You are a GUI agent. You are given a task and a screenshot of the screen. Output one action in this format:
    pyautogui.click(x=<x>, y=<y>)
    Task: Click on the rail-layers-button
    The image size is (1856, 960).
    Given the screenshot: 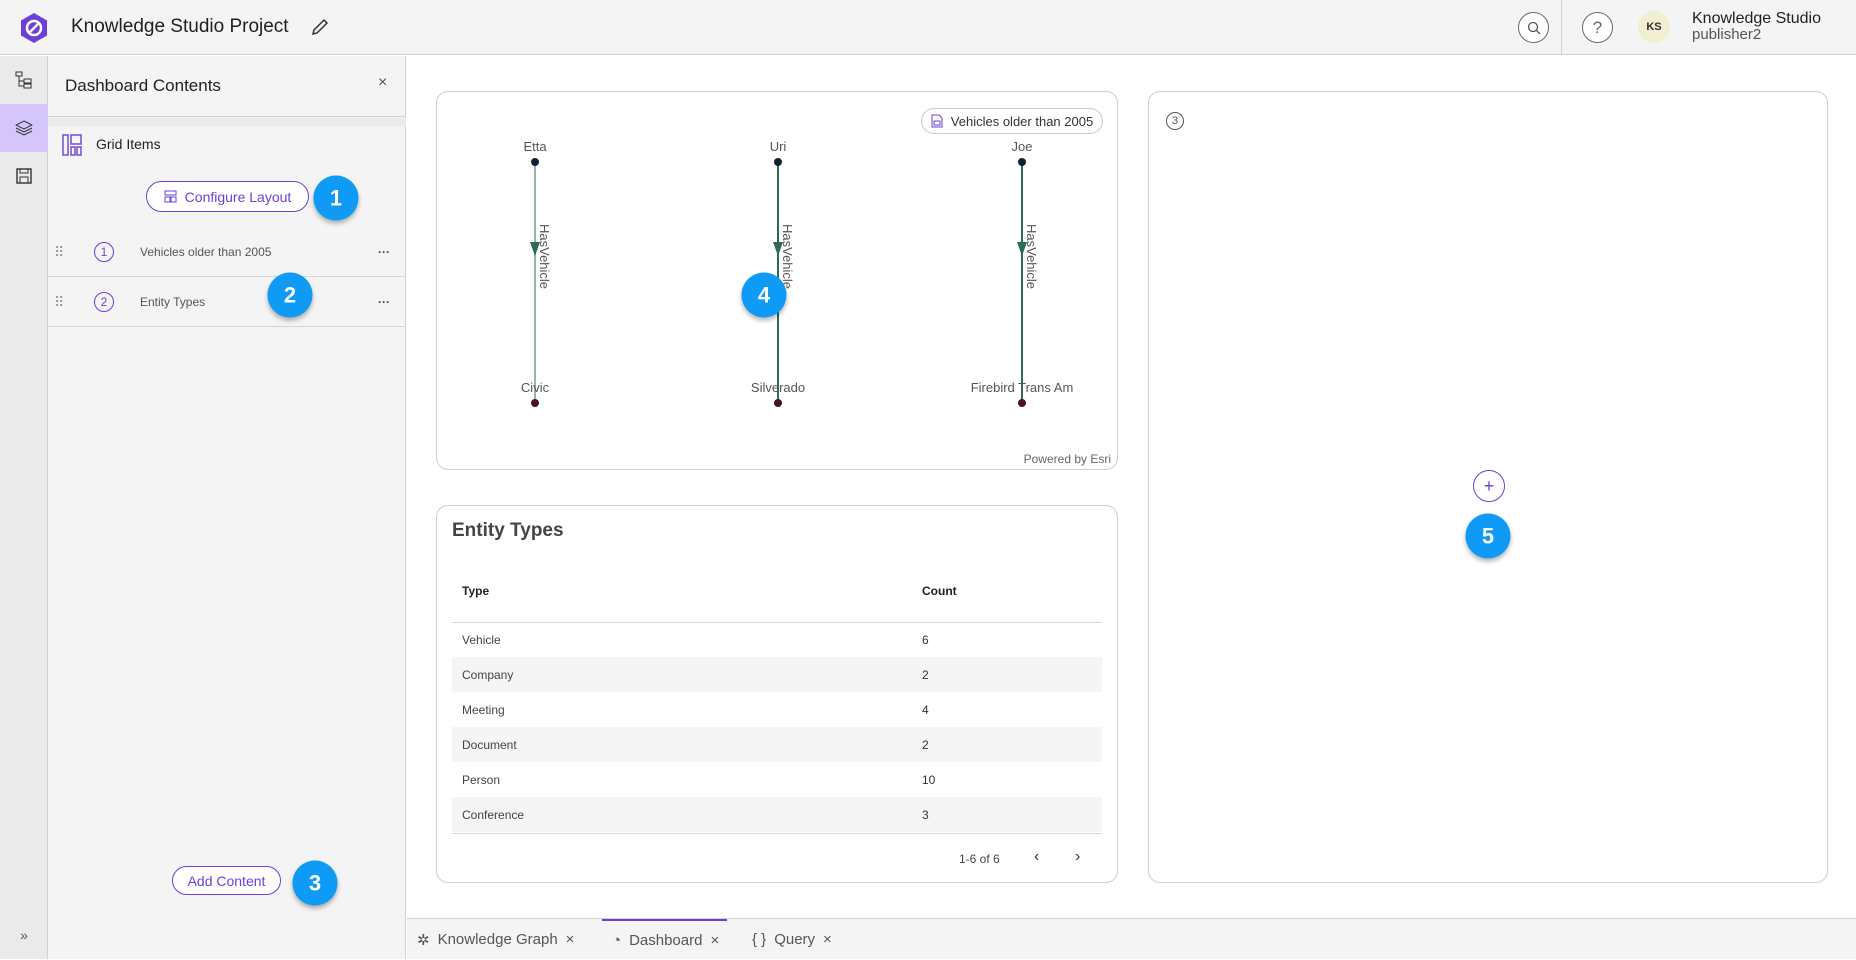 What is the action you would take?
    pyautogui.click(x=24, y=128)
    